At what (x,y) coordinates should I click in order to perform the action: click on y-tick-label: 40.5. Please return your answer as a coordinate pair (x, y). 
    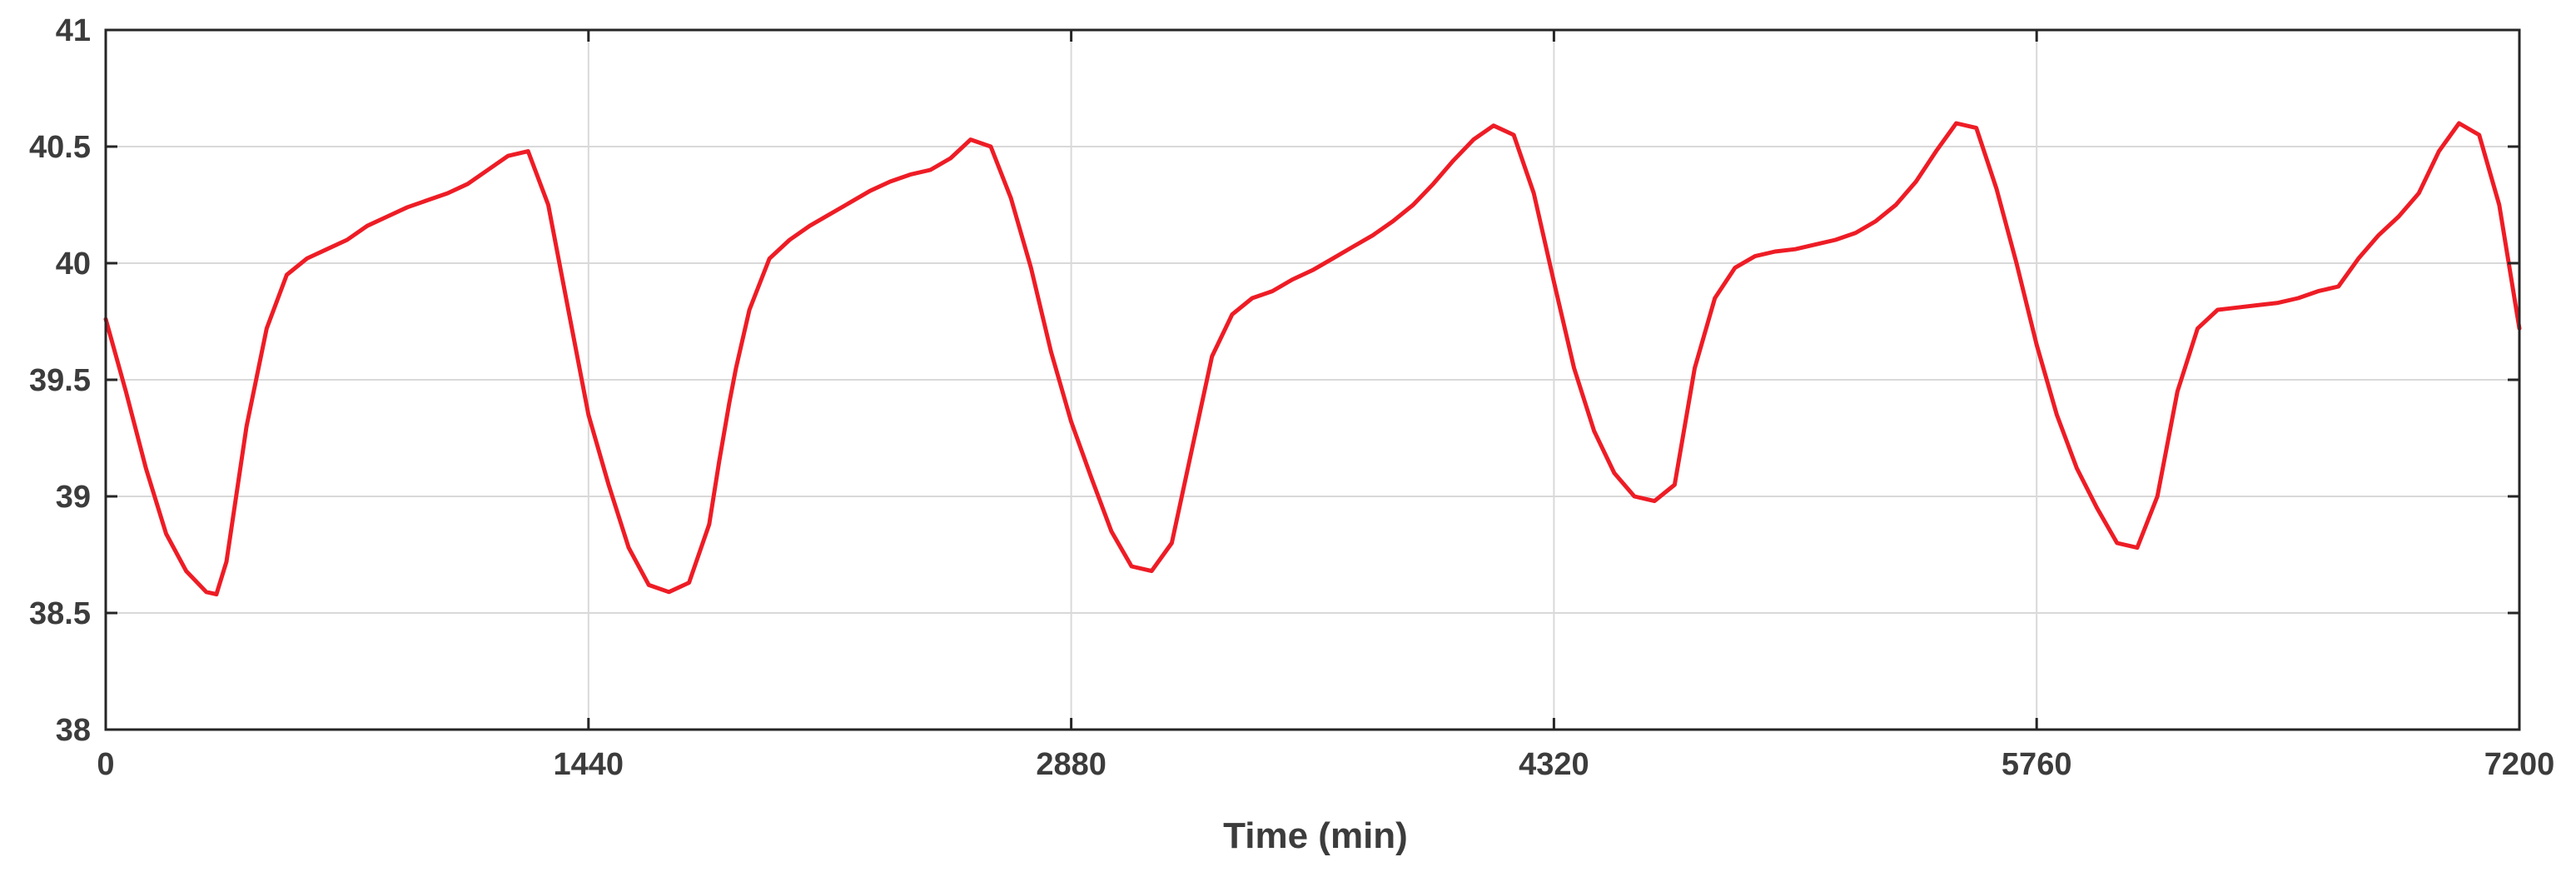
    Looking at the image, I should click on (60, 147).